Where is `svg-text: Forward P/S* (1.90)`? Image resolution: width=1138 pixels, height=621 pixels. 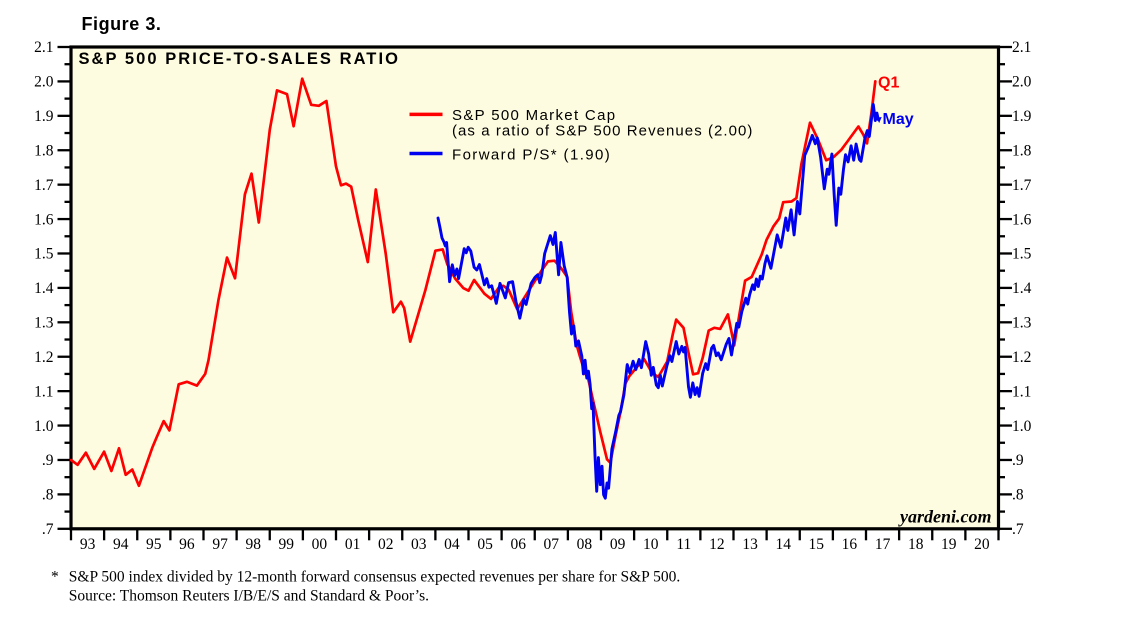 svg-text: Forward P/S* (1.90) is located at coordinates (531, 155).